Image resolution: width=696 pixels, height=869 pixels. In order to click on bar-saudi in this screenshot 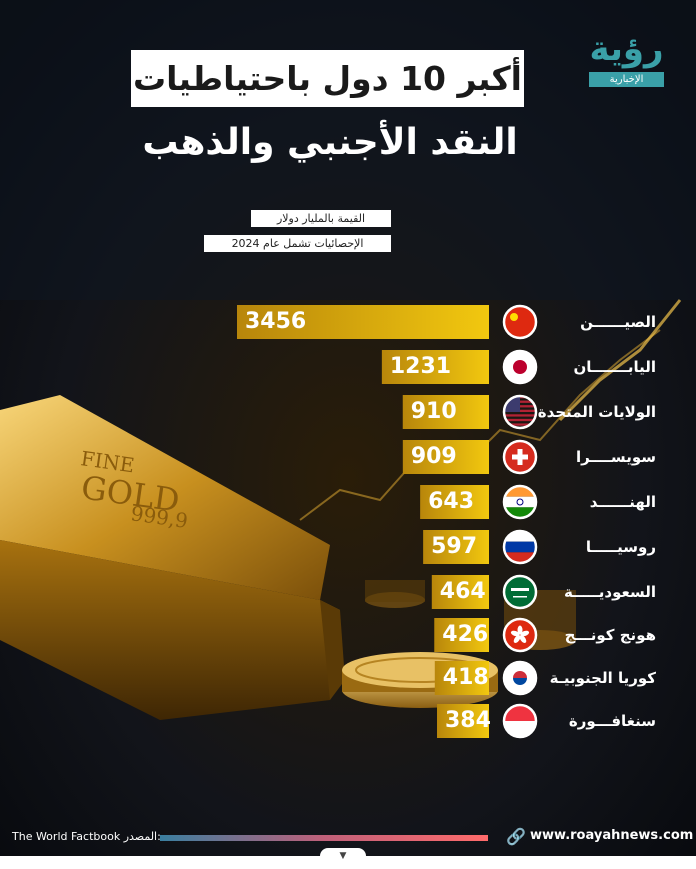, I will do `click(460, 592)`.